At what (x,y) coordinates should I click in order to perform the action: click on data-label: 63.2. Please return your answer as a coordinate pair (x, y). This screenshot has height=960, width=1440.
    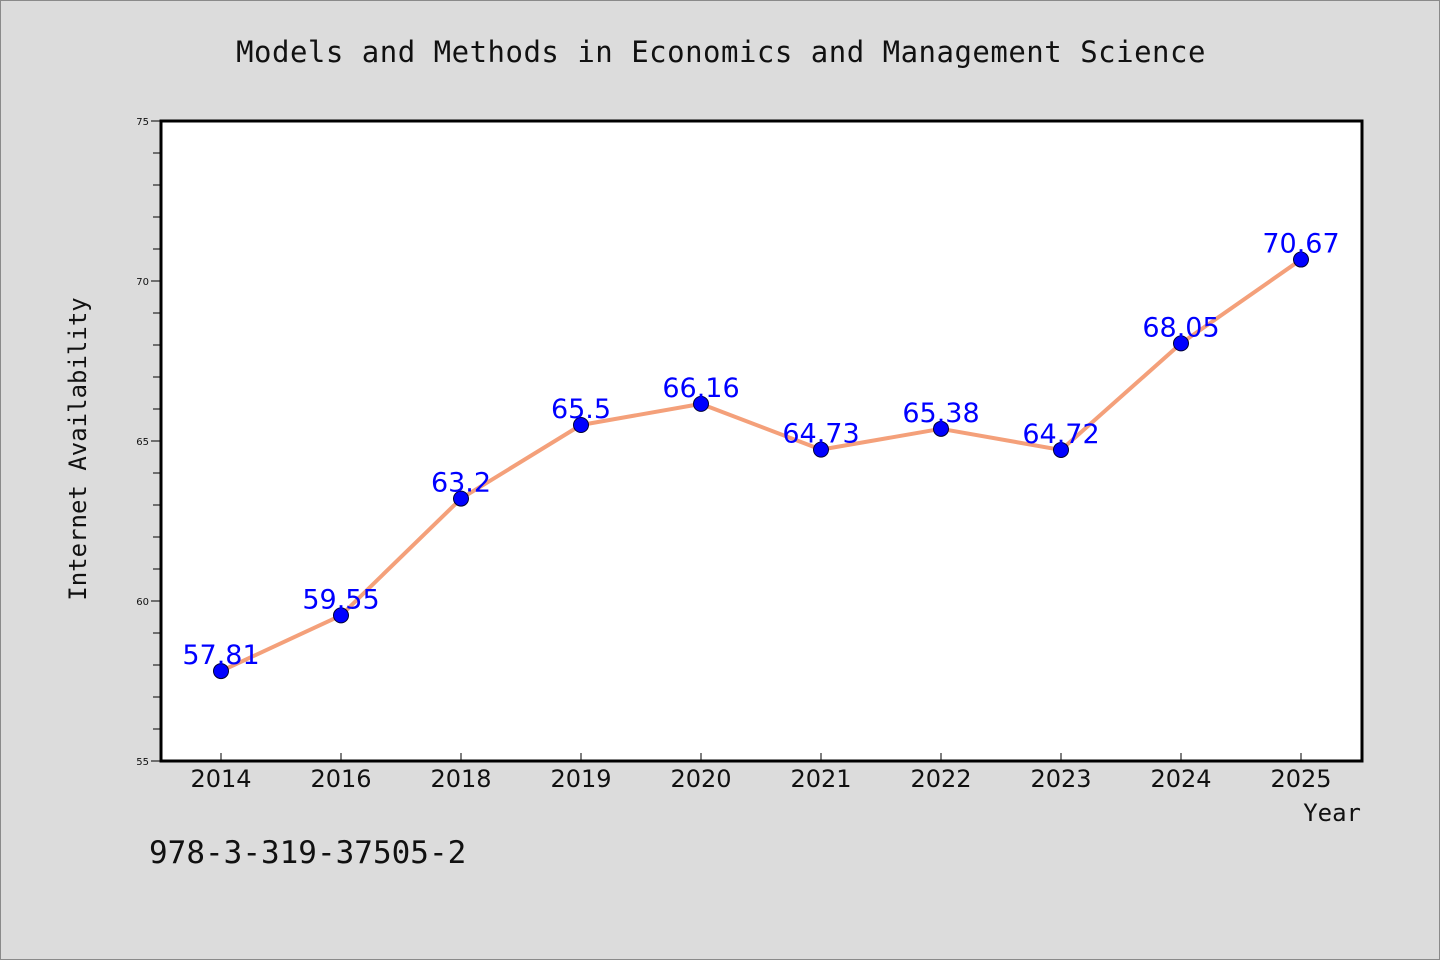
    Looking at the image, I should click on (461, 483).